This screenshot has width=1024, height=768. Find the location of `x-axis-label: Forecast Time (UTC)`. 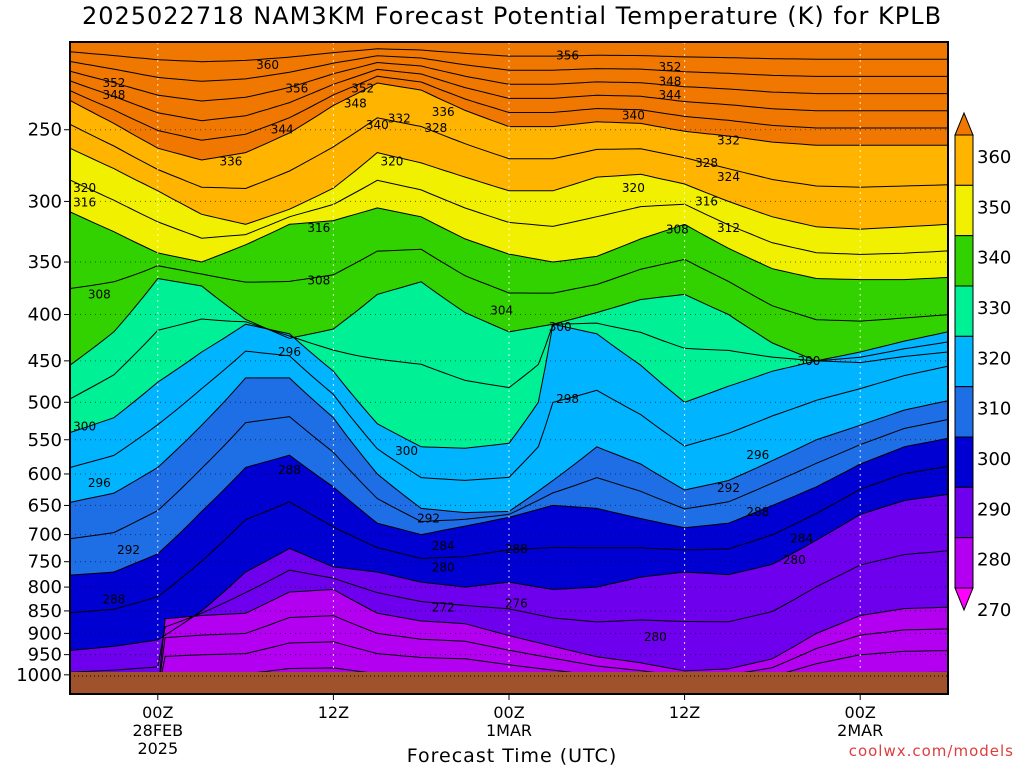

x-axis-label: Forecast Time (UTC) is located at coordinates (512, 756).